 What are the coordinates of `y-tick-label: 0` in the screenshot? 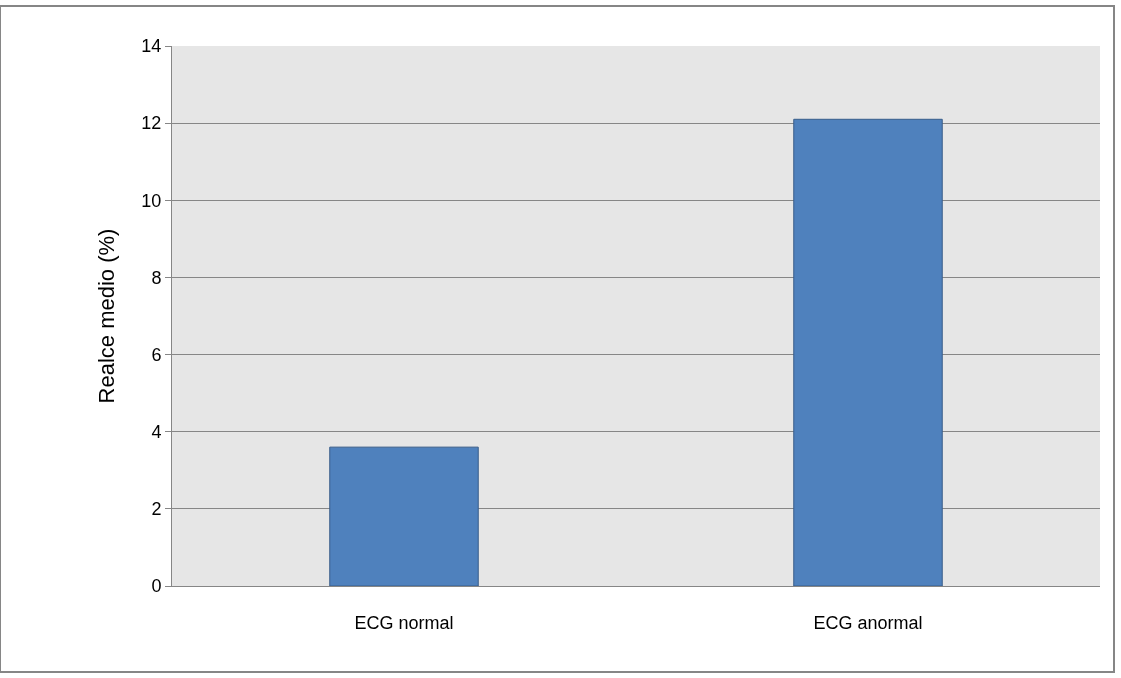 It's located at (156, 586).